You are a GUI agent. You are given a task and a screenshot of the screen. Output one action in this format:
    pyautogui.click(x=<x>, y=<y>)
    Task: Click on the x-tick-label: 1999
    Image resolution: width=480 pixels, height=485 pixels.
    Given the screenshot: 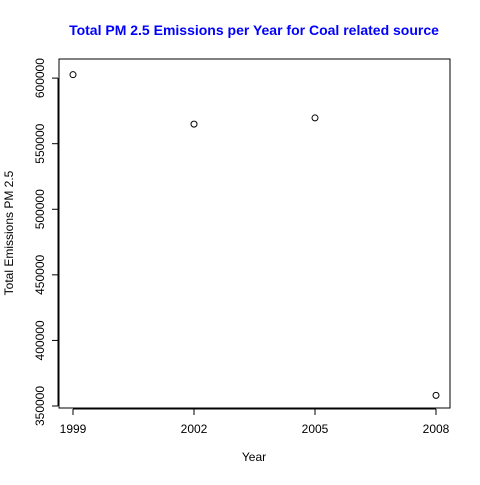 What is the action you would take?
    pyautogui.click(x=73, y=429)
    